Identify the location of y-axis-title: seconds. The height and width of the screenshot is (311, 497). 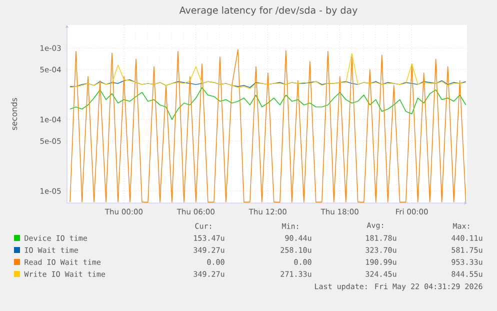
(14, 114).